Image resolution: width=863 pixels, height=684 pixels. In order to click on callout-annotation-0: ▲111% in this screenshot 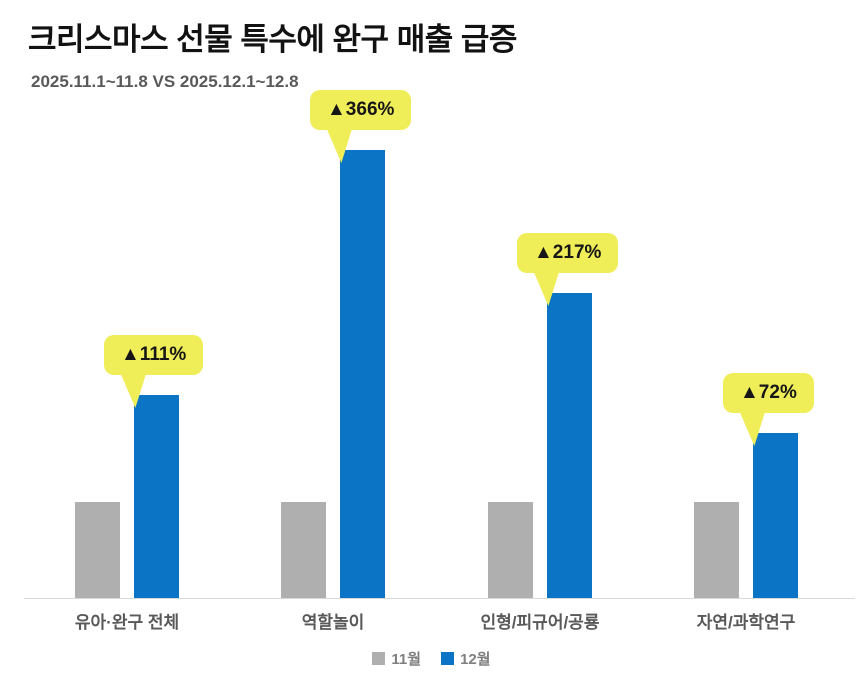, I will do `click(154, 355)`.